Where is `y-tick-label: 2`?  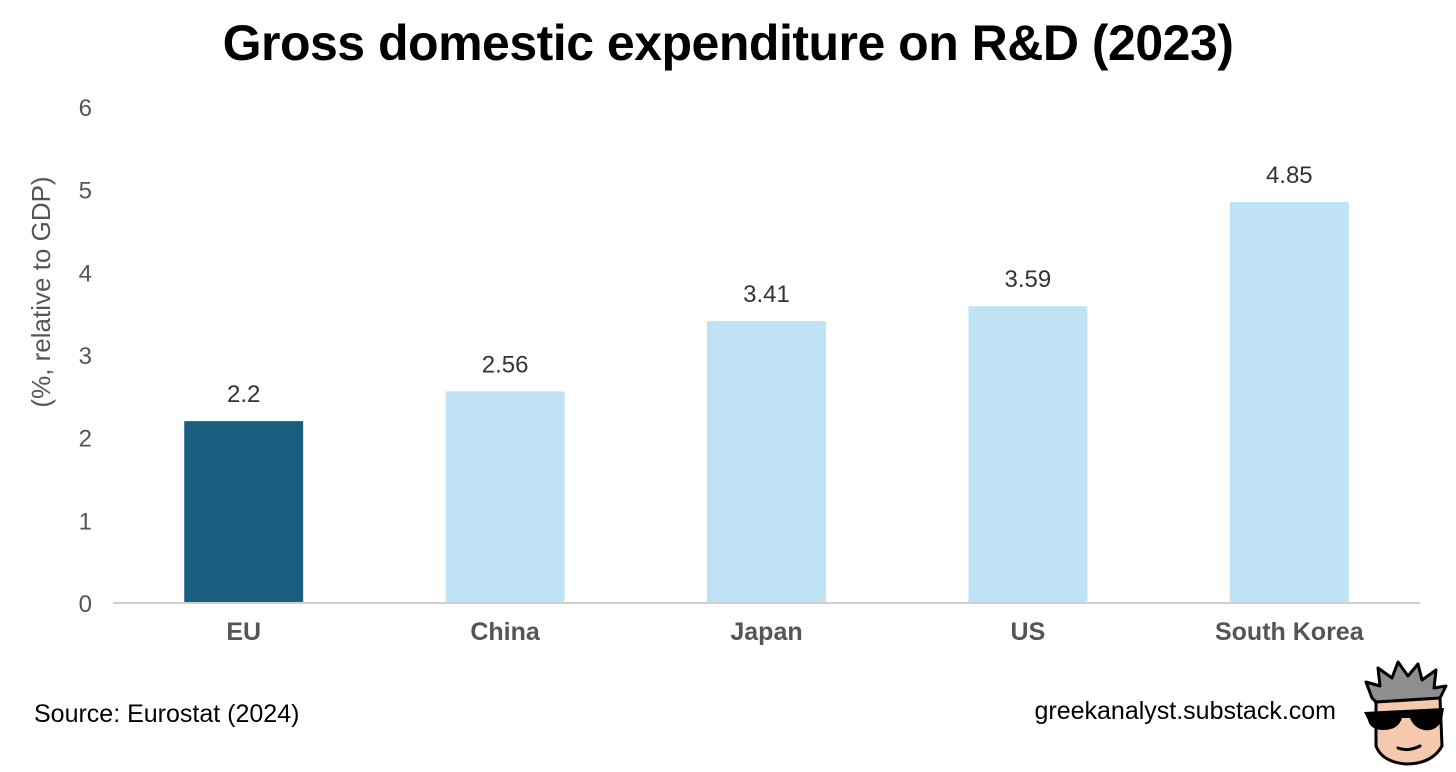
y-tick-label: 2 is located at coordinates (85, 439).